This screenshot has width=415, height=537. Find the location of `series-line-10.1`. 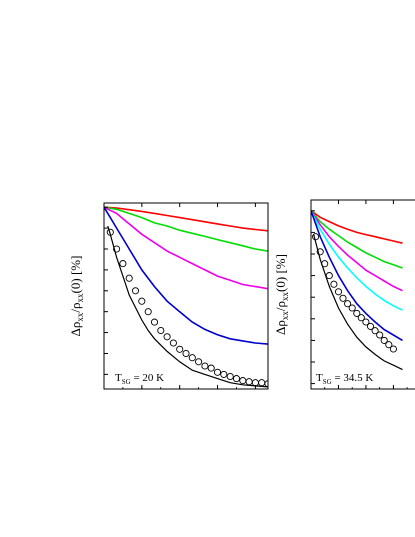

series-line-10.1 is located at coordinates (186, 248).